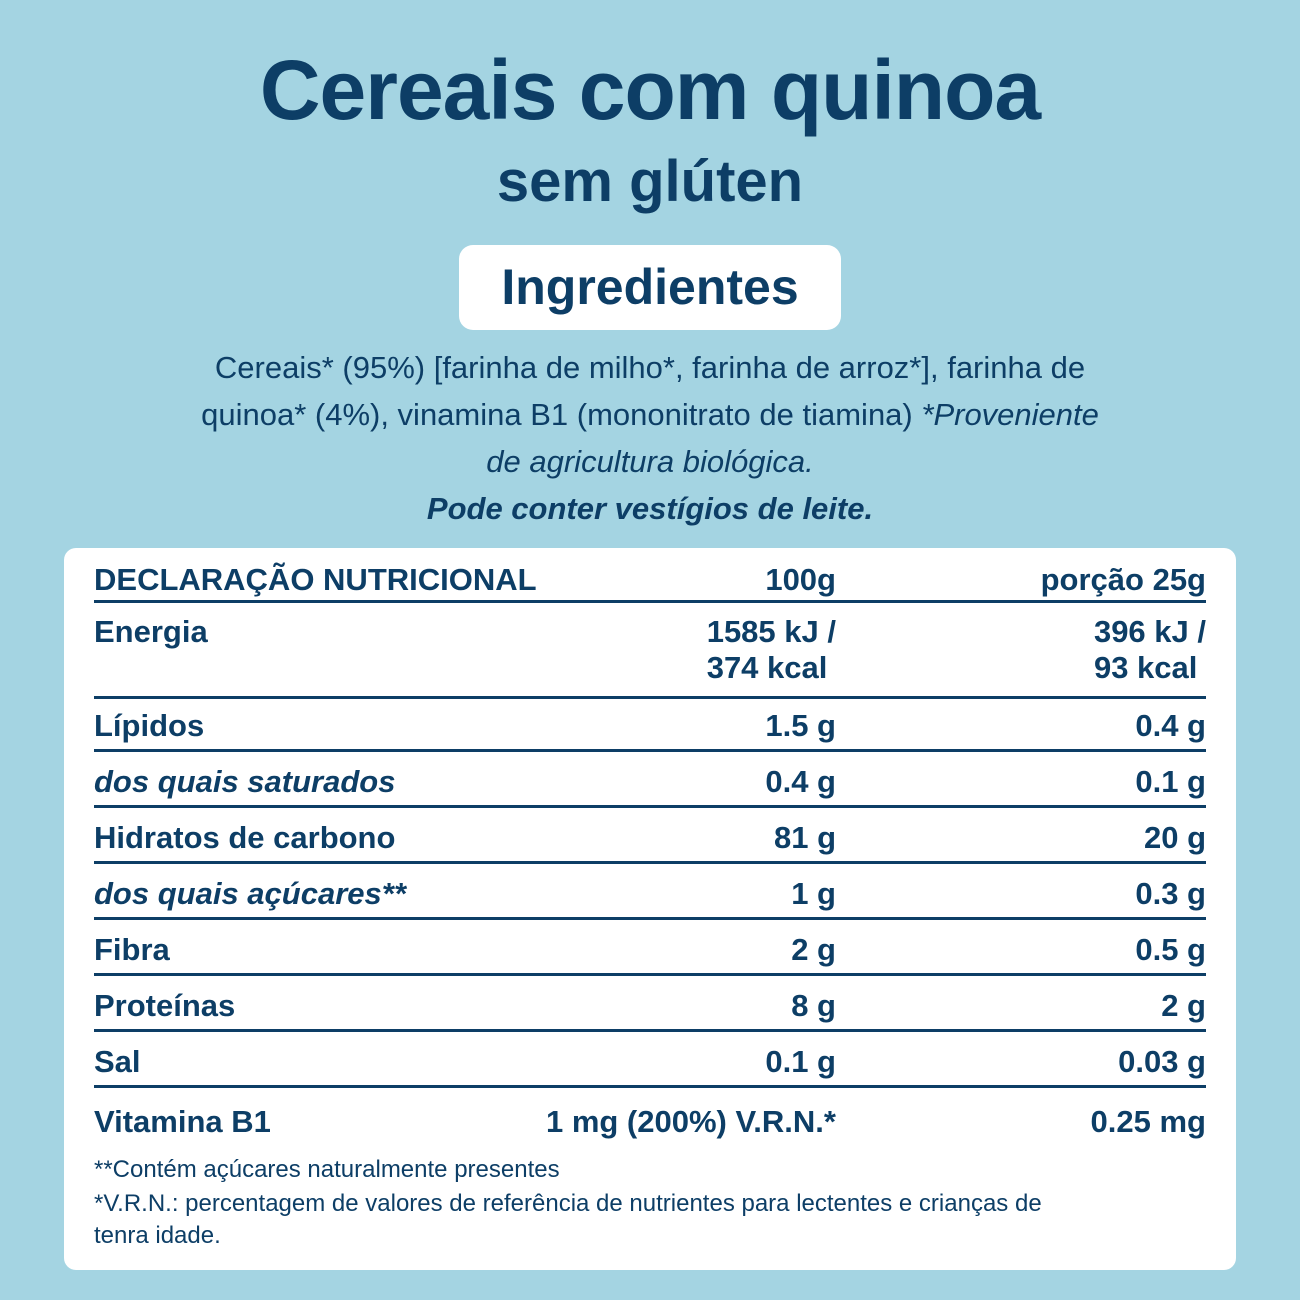 Image resolution: width=1300 pixels, height=1300 pixels. What do you see at coordinates (1148, 1121) in the screenshot?
I see `value-cell: 0.25 mg` at bounding box center [1148, 1121].